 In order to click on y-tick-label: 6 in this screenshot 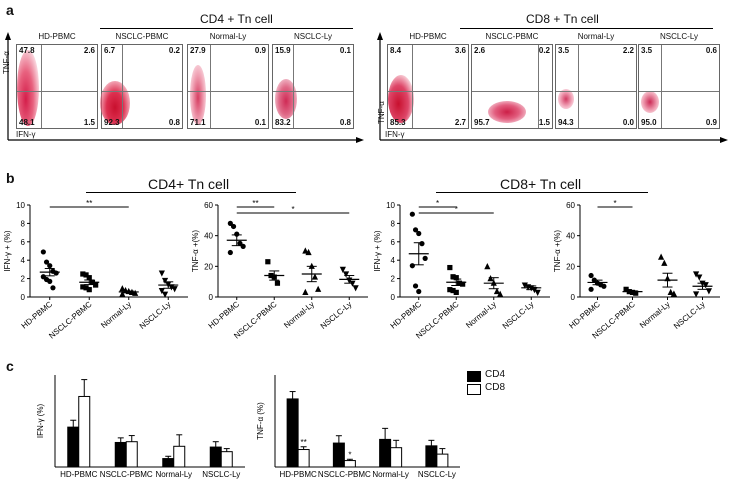, I will do `click(23, 242)`.